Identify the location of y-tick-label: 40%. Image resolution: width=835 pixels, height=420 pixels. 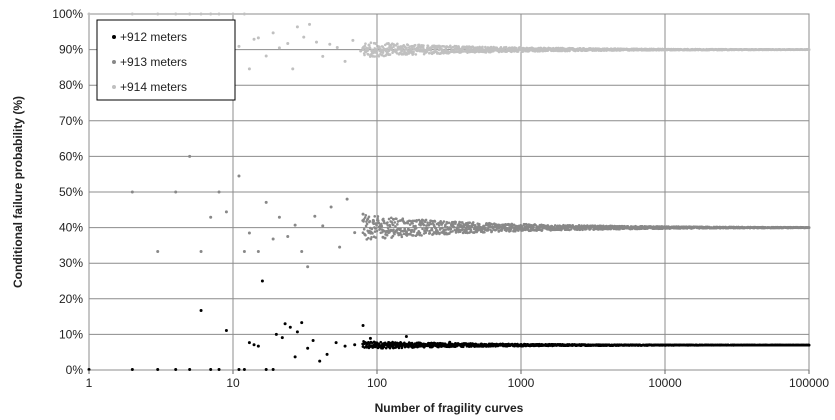
(71, 228).